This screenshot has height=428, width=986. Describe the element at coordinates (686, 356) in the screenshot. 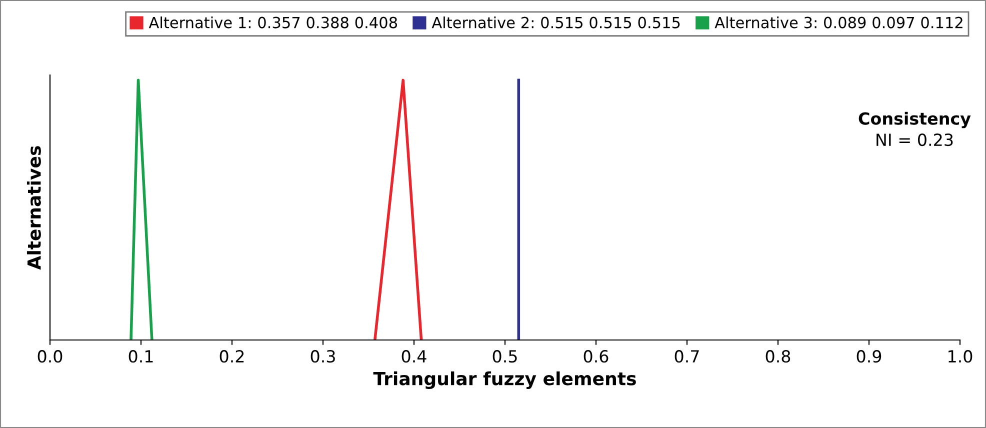

I see `x-tick-label: 0.7` at that location.